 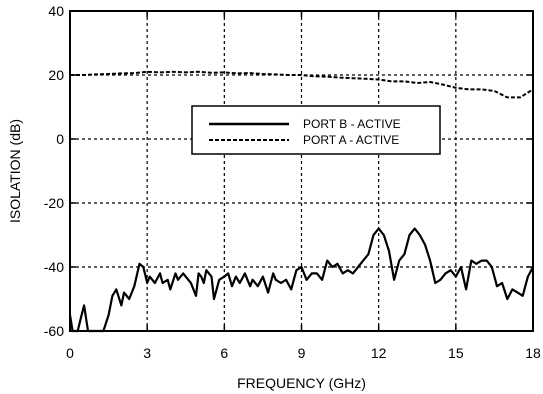 What do you see at coordinates (224, 353) in the screenshot?
I see `x-tick-label: 6` at bounding box center [224, 353].